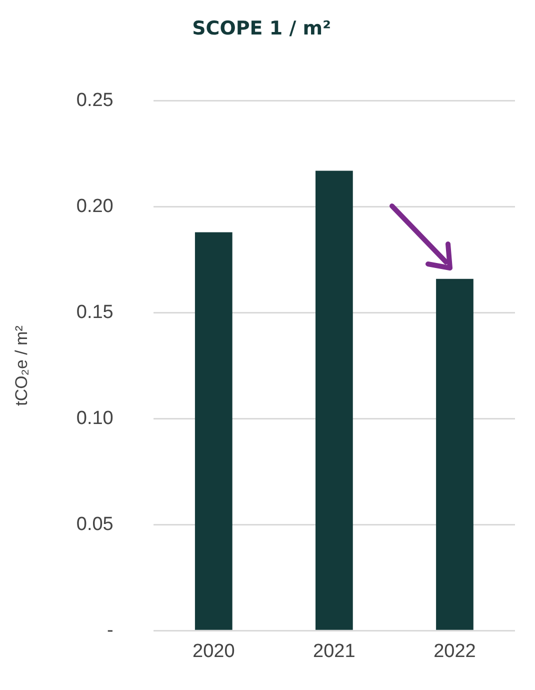 The width and height of the screenshot is (535, 690). What do you see at coordinates (21, 365) in the screenshot?
I see `y-axis-title: tCO₂e / m²` at bounding box center [21, 365].